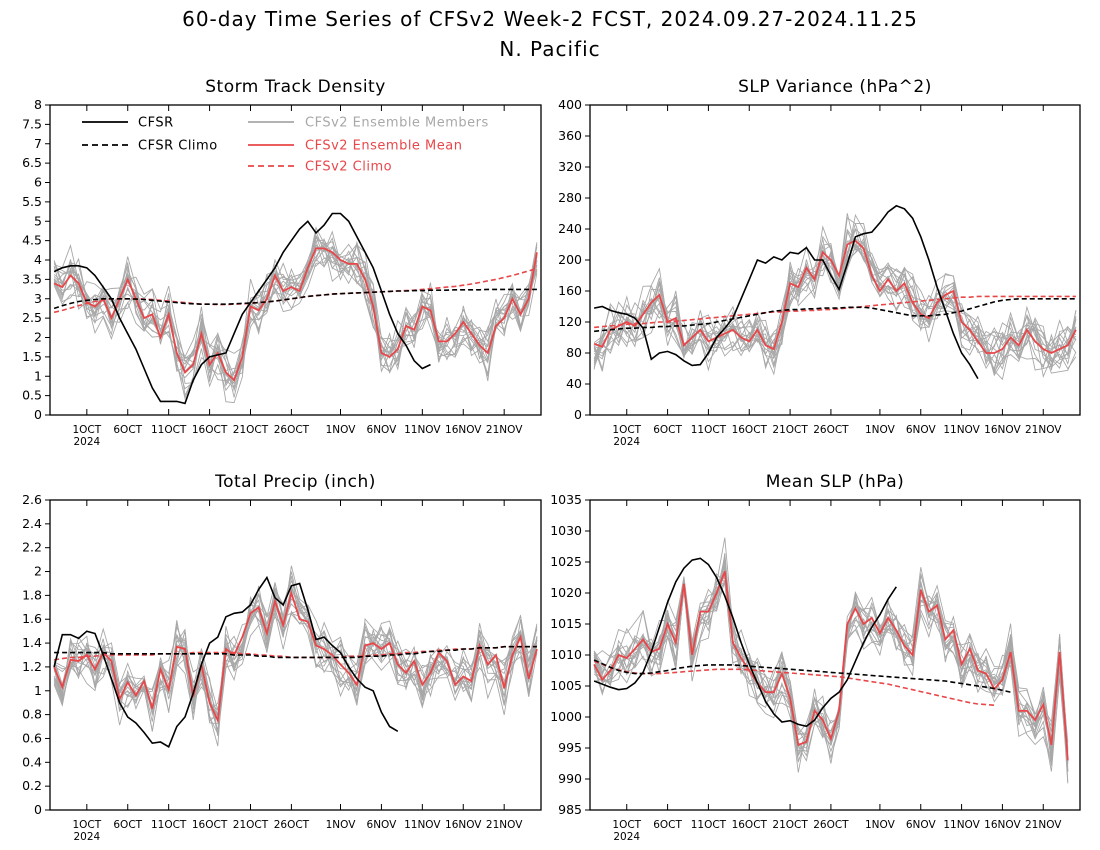 The height and width of the screenshot is (850, 1100). Describe the element at coordinates (156, 123) in the screenshot. I see `legend-label: CFSR` at that location.